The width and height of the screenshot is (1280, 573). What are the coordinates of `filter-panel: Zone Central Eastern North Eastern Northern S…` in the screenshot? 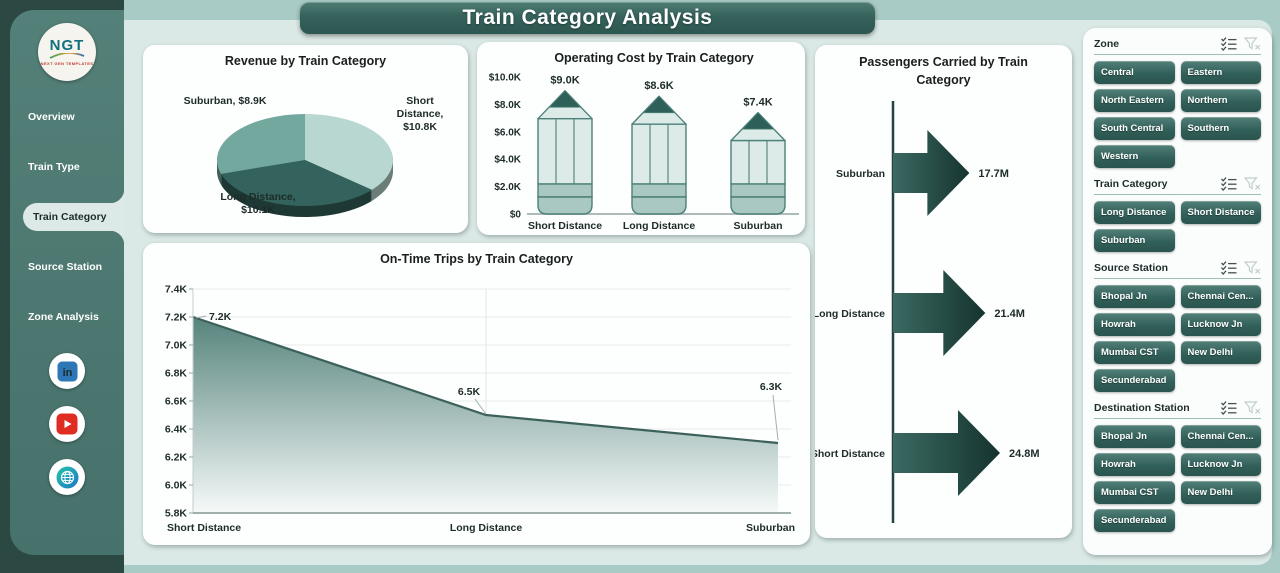 It's located at (1177, 291).